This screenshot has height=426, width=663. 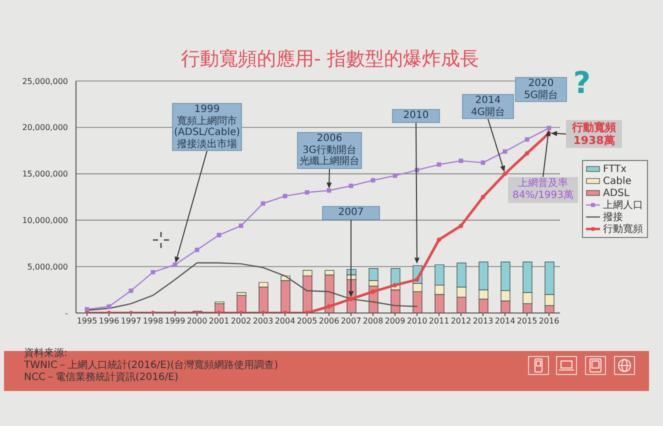 I want to click on x-tick-label: 2009, so click(x=395, y=321).